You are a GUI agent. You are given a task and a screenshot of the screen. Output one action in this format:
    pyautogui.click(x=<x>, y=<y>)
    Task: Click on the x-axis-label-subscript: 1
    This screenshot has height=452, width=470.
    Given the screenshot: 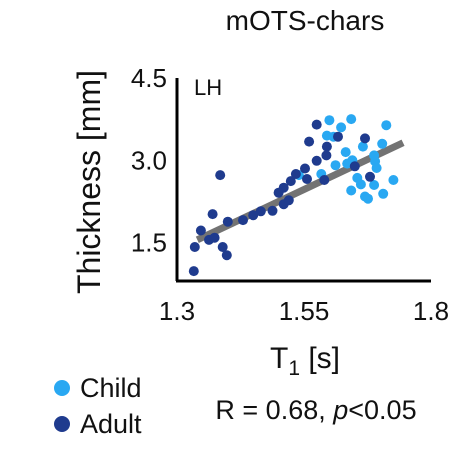 What is the action you would take?
    pyautogui.click(x=294, y=368)
    